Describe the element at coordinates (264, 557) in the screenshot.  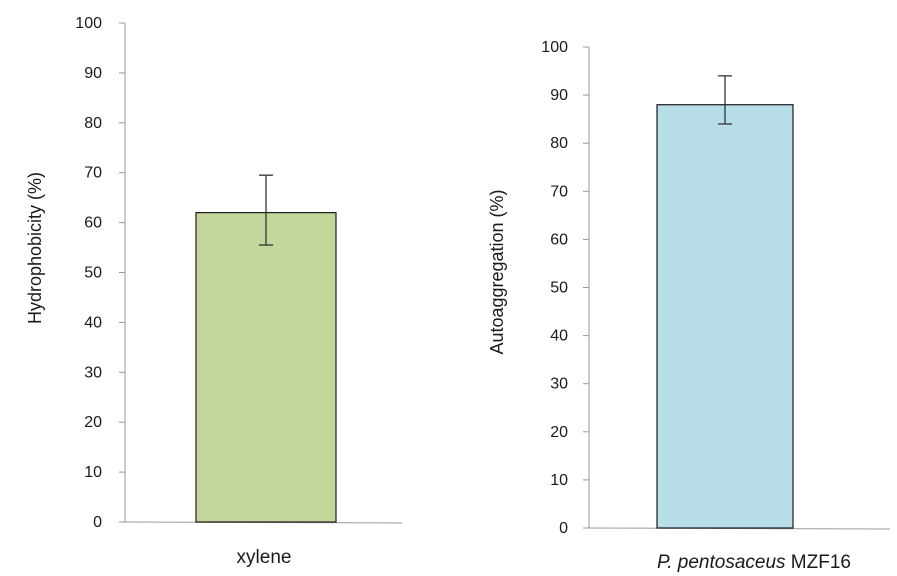
I see `x-tick-label: xylene` at that location.